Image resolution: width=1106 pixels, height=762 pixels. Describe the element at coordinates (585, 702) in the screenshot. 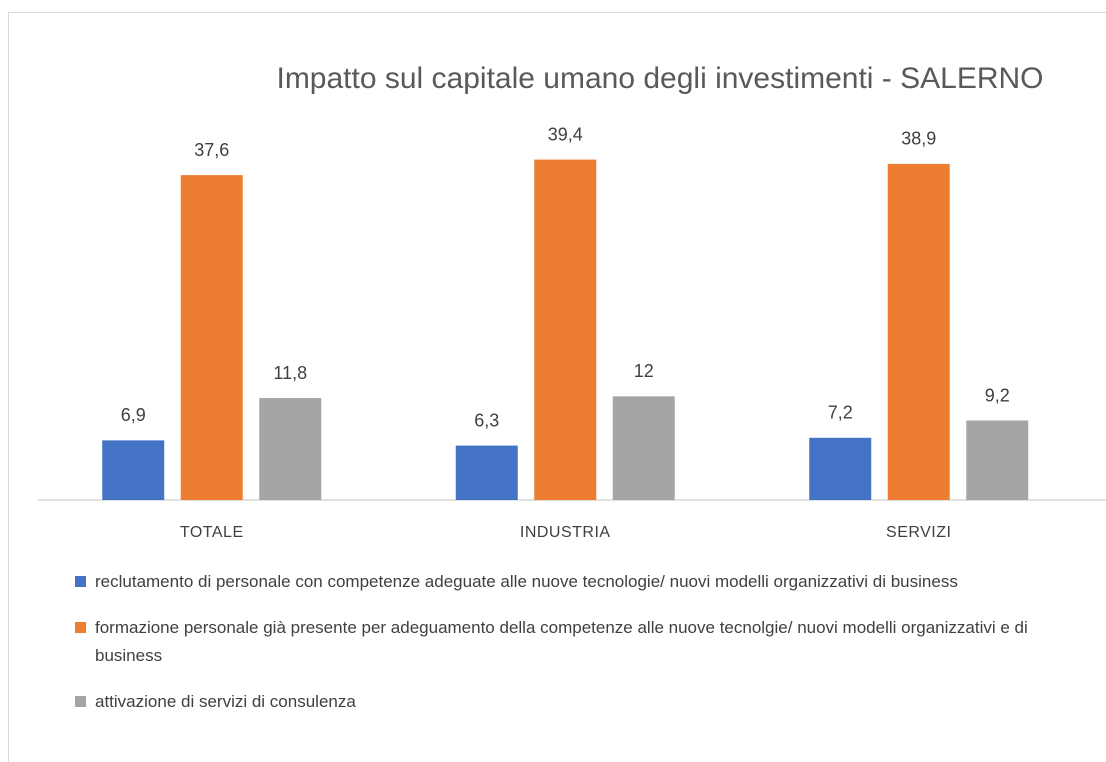

I see `legend-entry: attivazione di servizi di consulenza` at that location.